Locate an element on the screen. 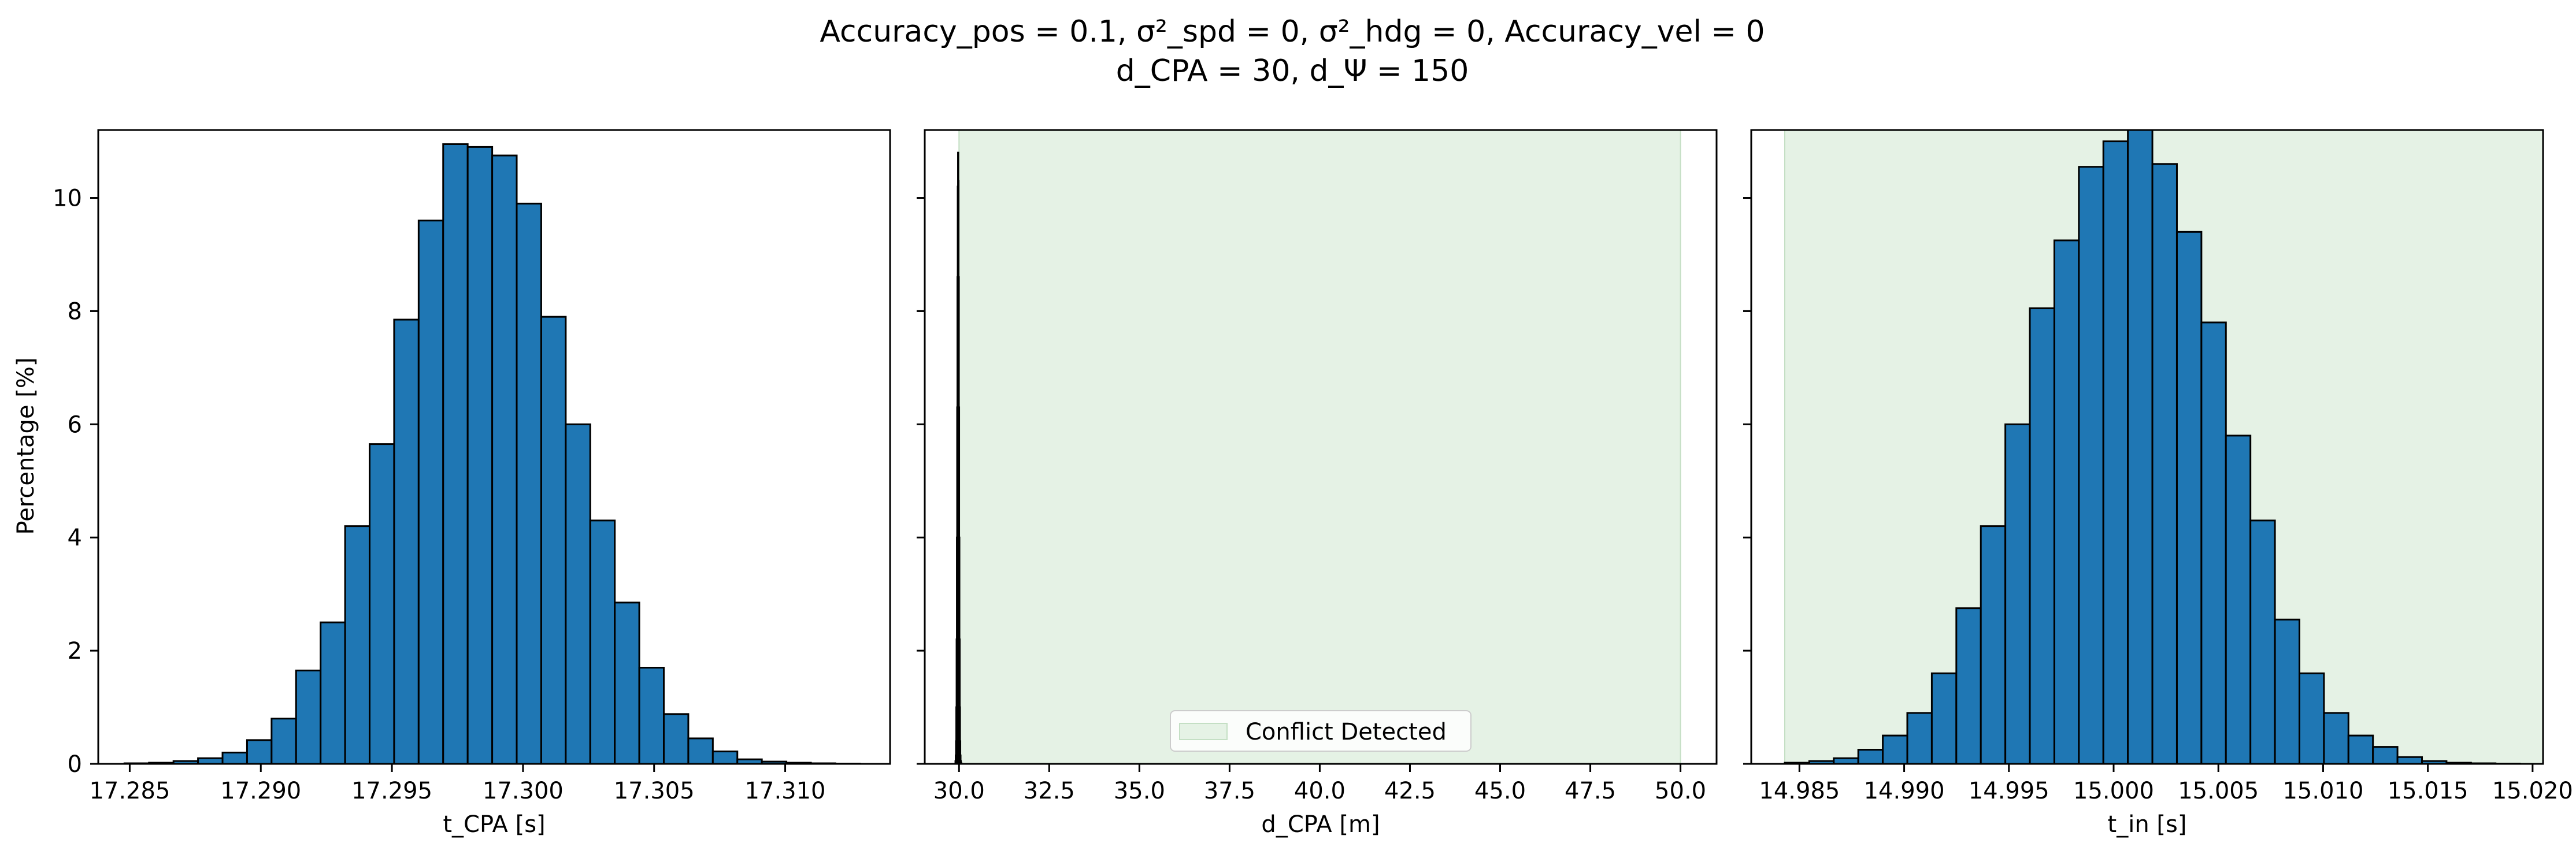 The height and width of the screenshot is (854, 2576). x-tick-label: 15.020 is located at coordinates (2532, 791).